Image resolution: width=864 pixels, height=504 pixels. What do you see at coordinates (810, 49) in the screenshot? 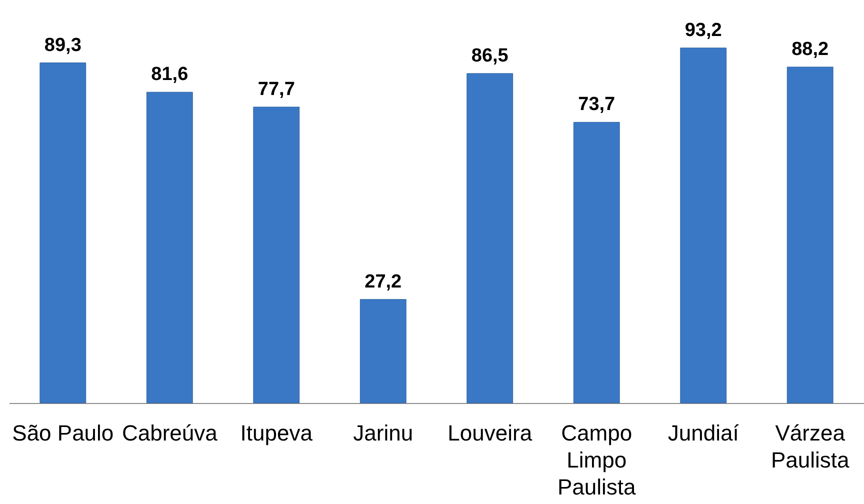
I see `data-label: 88,2` at bounding box center [810, 49].